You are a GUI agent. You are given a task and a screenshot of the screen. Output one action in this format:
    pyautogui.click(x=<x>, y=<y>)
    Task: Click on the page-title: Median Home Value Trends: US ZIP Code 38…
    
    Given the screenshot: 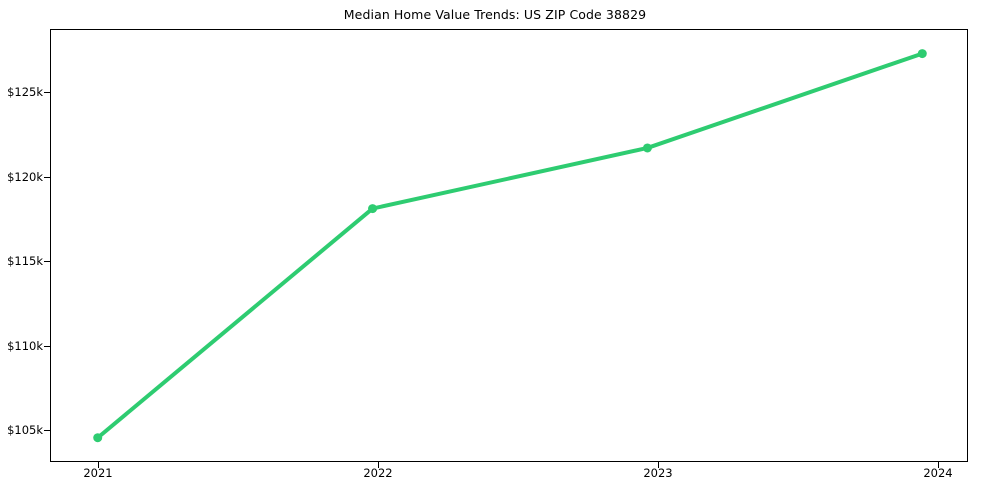 What is the action you would take?
    pyautogui.click(x=495, y=14)
    